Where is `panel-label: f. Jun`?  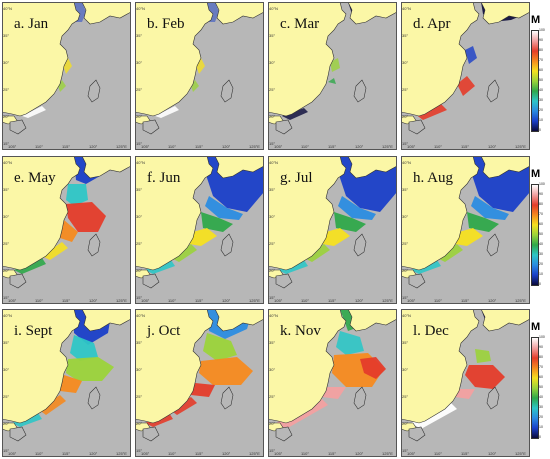 panel-label: f. Jun is located at coordinates (164, 178).